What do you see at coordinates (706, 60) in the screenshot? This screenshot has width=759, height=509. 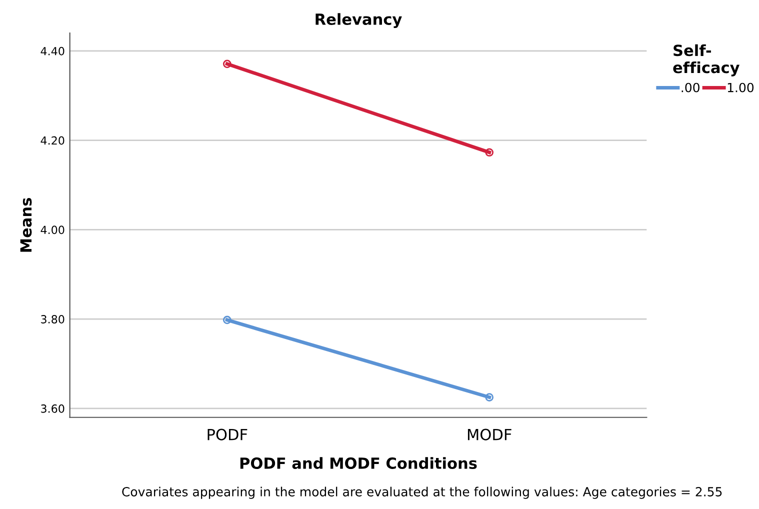 I see `legend-title: Self- efficacy` at bounding box center [706, 60].